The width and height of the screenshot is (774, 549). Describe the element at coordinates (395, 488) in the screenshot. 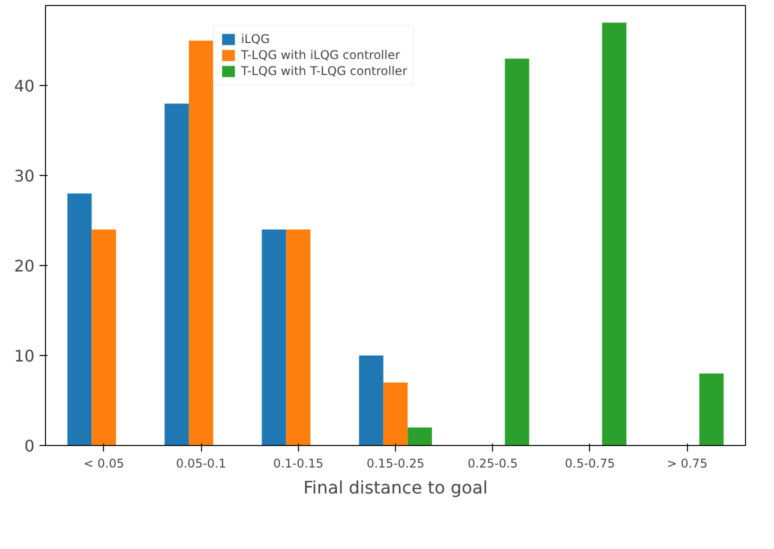

I see `x-axis-title: Final distance to goal` at that location.